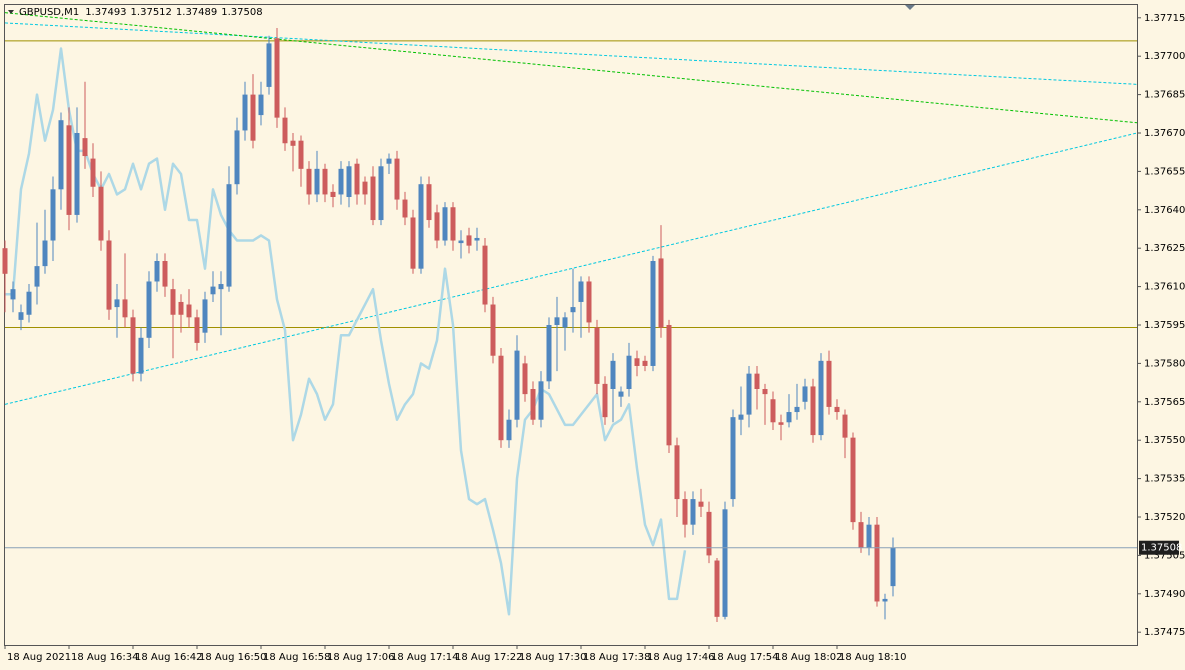 The image size is (1185, 670). Describe the element at coordinates (39, 657) in the screenshot. I see `x-tick-label: 18 Aug 2021` at that location.